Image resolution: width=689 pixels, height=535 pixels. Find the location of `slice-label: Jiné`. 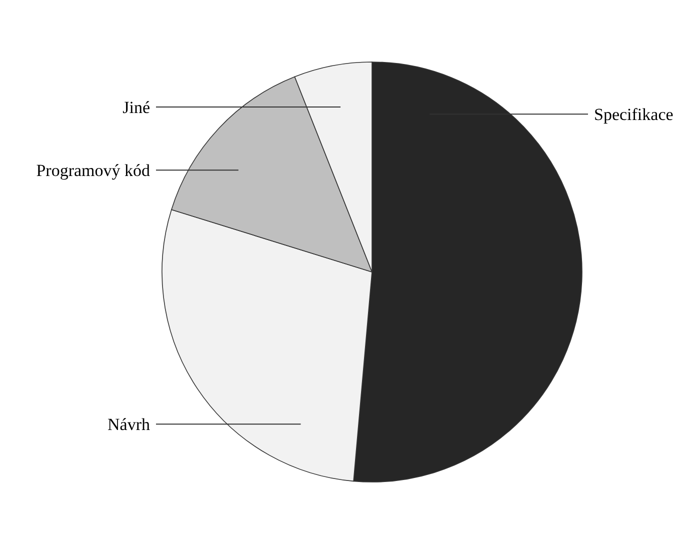

slice-label: Jiné is located at coordinates (136, 107).